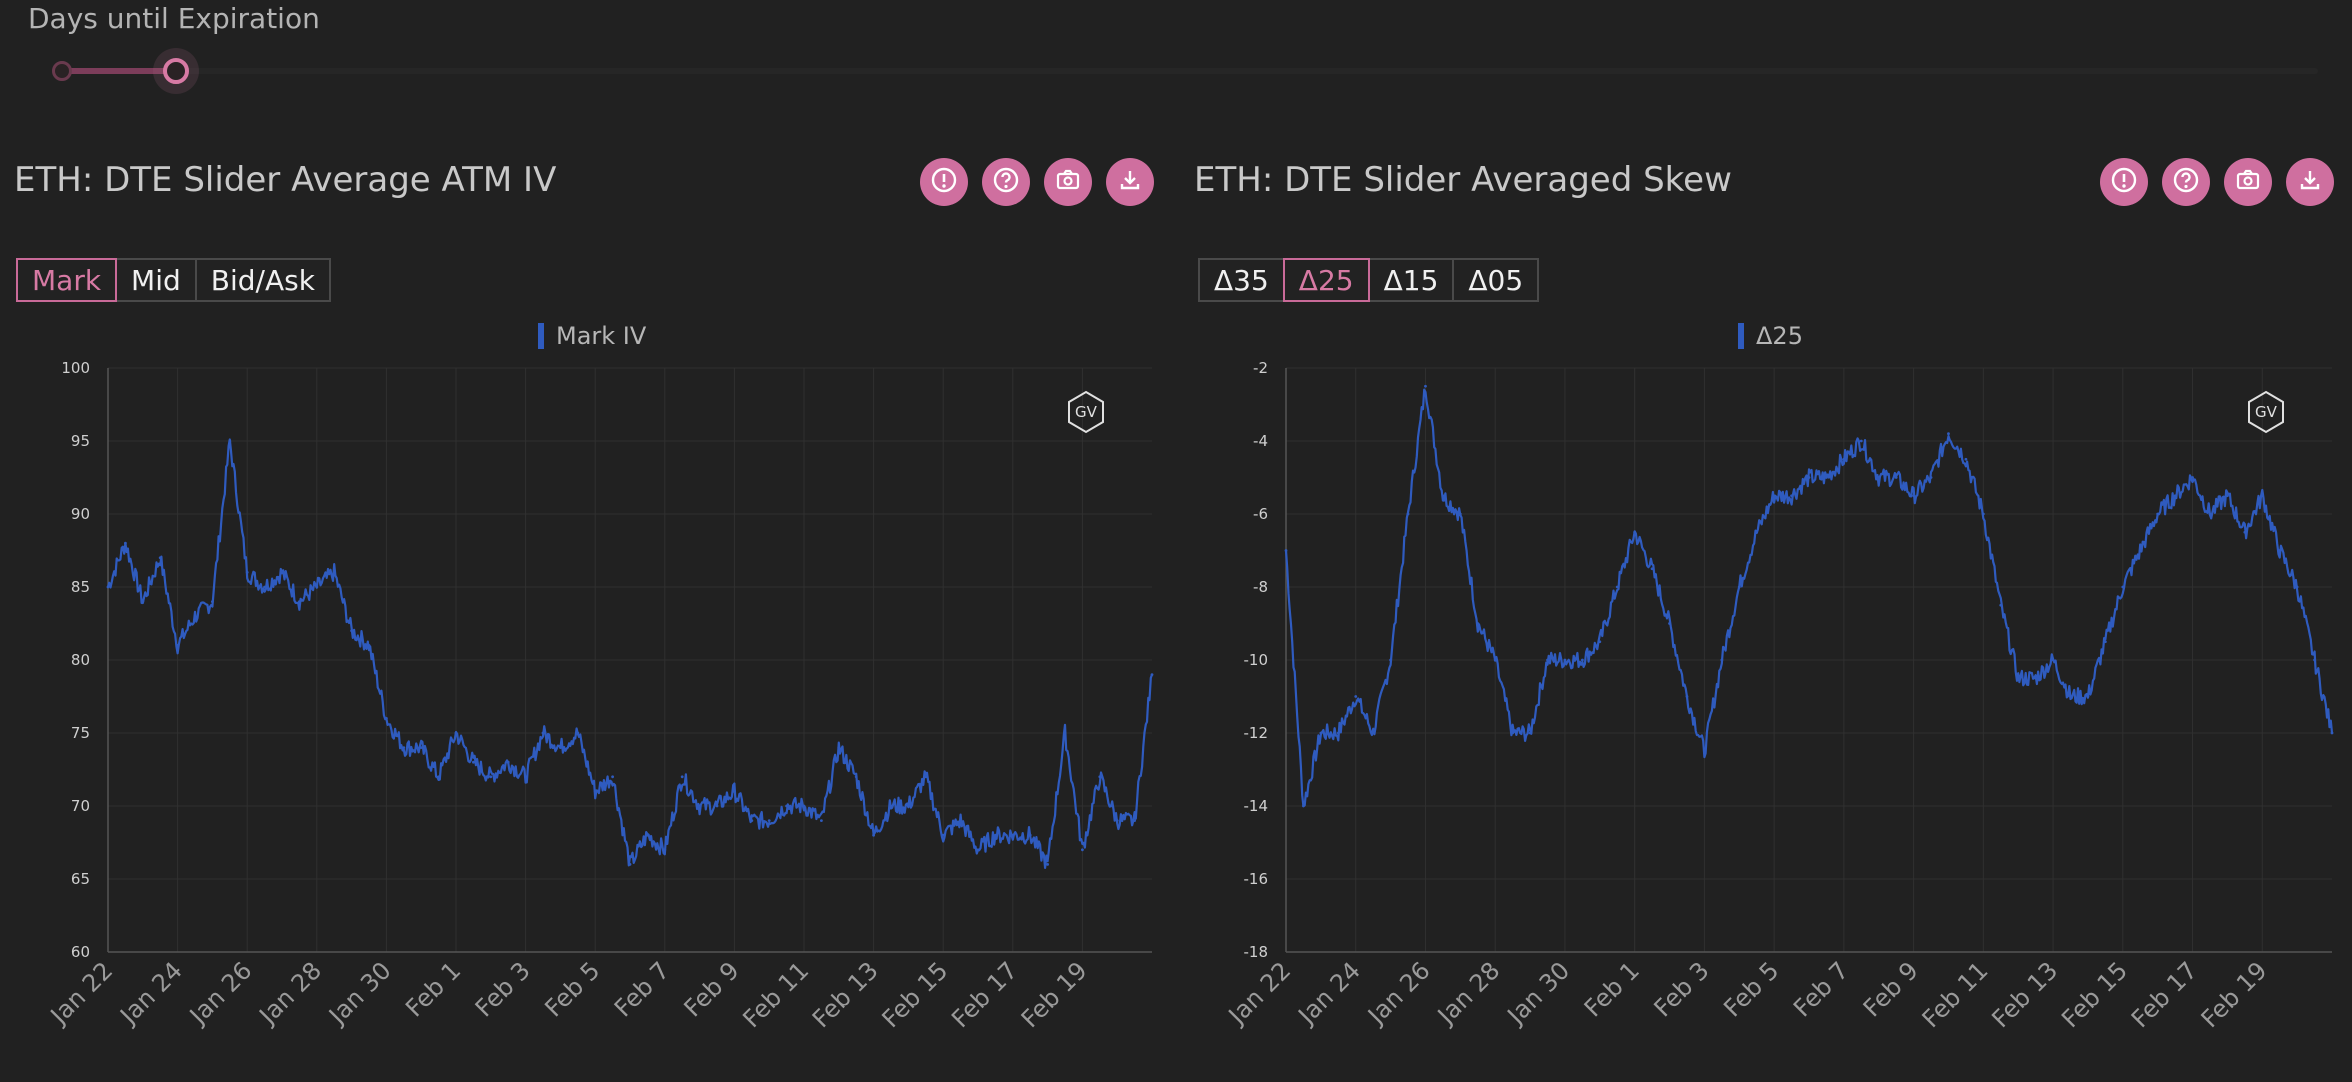 Image resolution: width=2352 pixels, height=1082 pixels. What do you see at coordinates (1256, 806) in the screenshot?
I see `y-tick-label: -14` at bounding box center [1256, 806].